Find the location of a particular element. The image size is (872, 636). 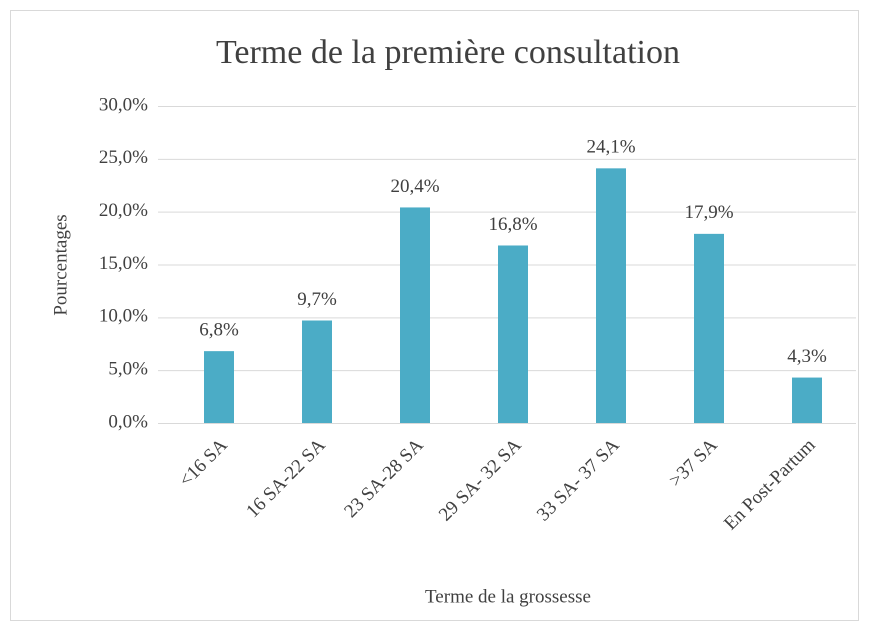

value-label: 4,3% is located at coordinates (807, 356).